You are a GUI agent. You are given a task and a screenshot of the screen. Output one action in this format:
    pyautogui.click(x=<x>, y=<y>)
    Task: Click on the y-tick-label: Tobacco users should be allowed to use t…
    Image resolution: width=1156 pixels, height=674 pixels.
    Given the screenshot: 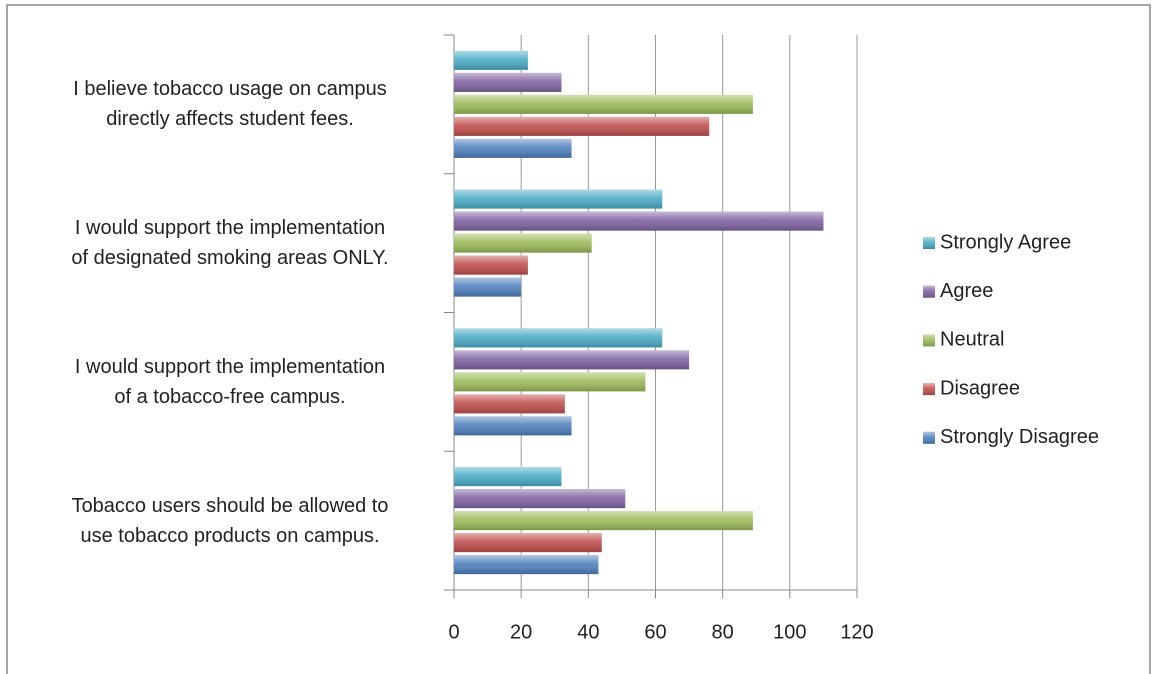 What is the action you would take?
    pyautogui.click(x=230, y=520)
    